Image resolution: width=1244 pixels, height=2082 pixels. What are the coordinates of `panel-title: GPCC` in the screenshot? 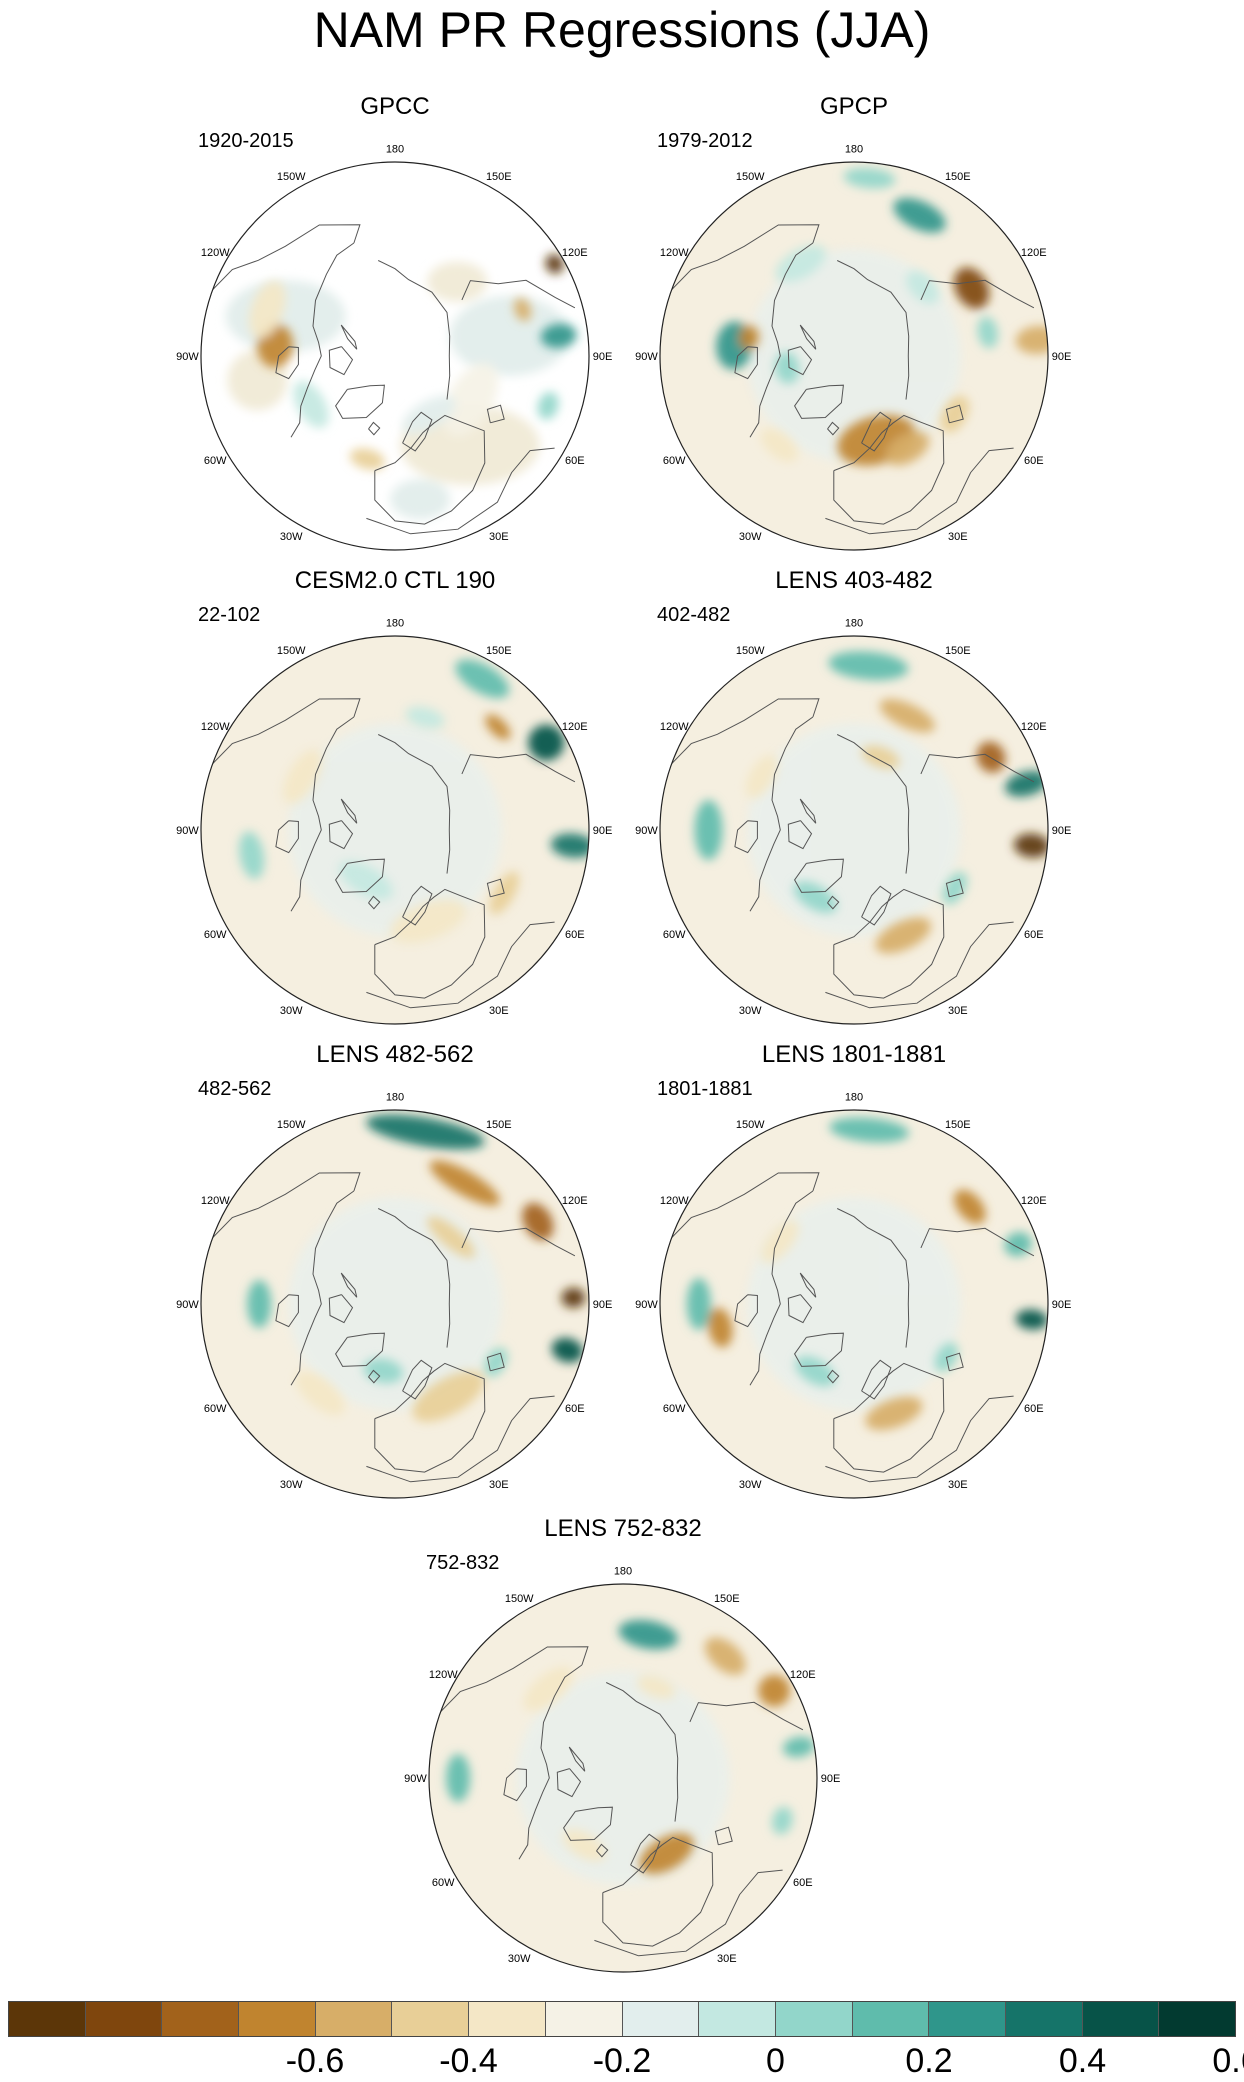 It's located at (395, 106).